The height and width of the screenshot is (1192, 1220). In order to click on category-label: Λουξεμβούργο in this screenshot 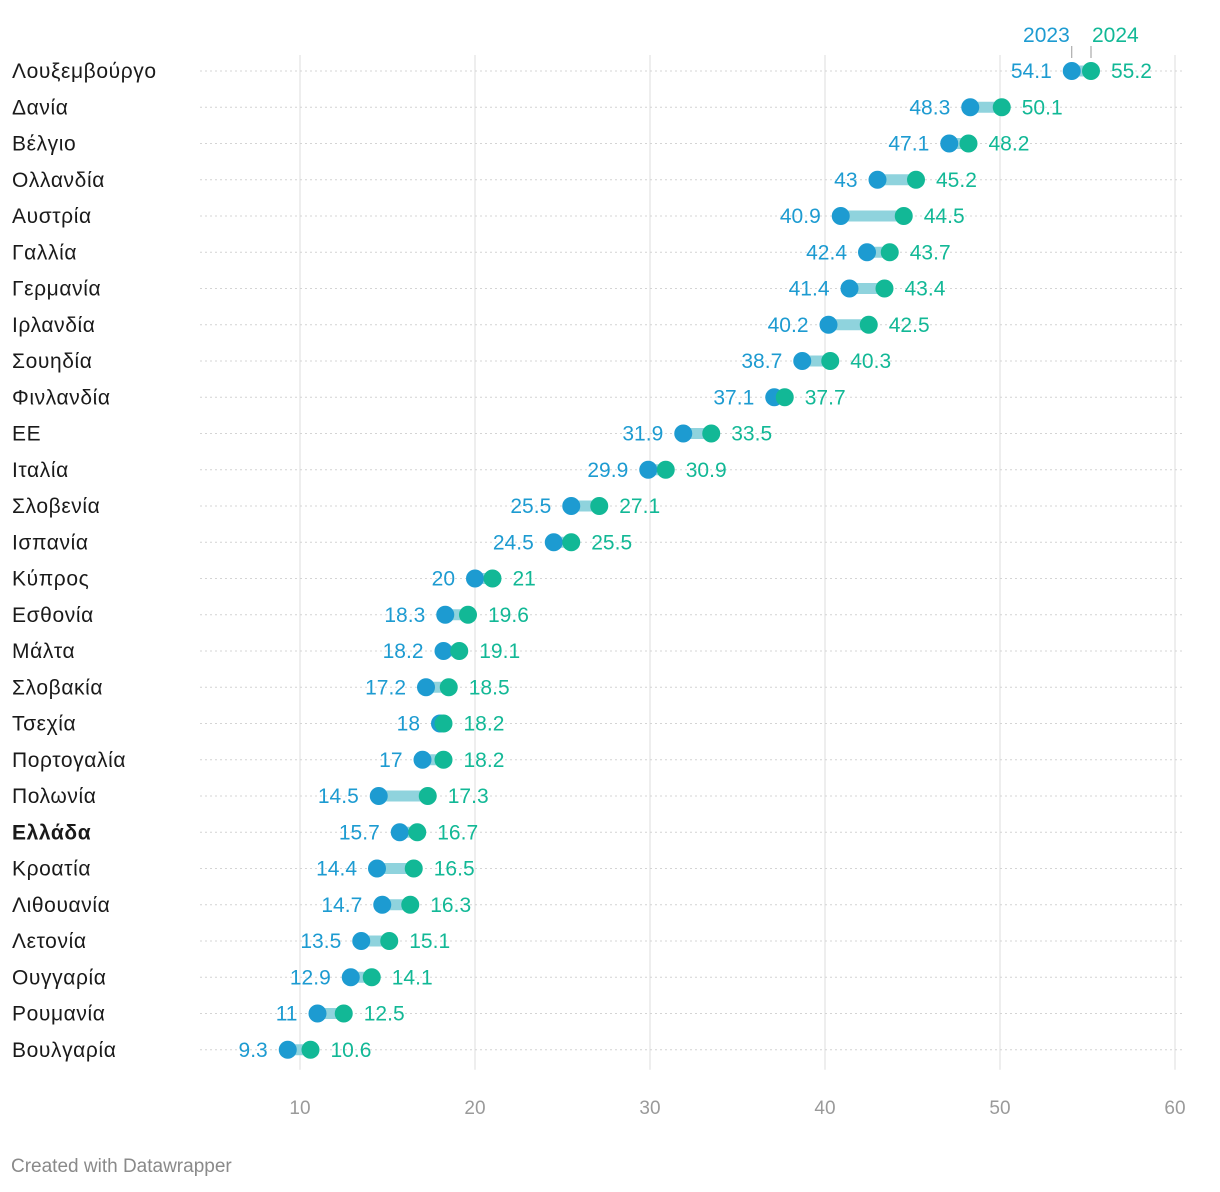, I will do `click(84, 71)`.